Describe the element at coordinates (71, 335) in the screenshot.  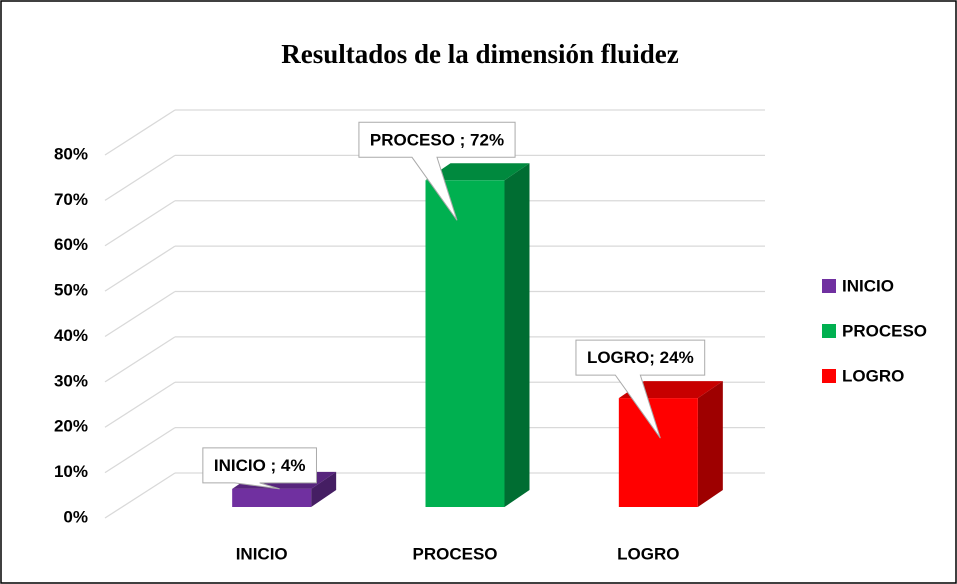
I see `y-tick-label: 40%` at that location.